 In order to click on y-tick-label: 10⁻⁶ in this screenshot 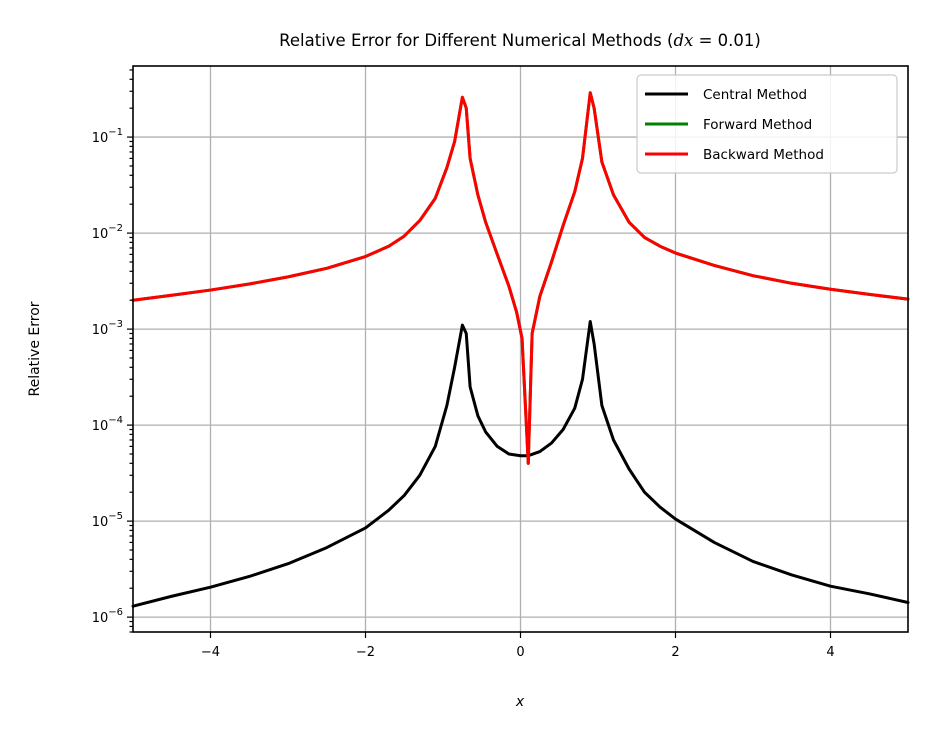, I will do `click(107, 616)`.